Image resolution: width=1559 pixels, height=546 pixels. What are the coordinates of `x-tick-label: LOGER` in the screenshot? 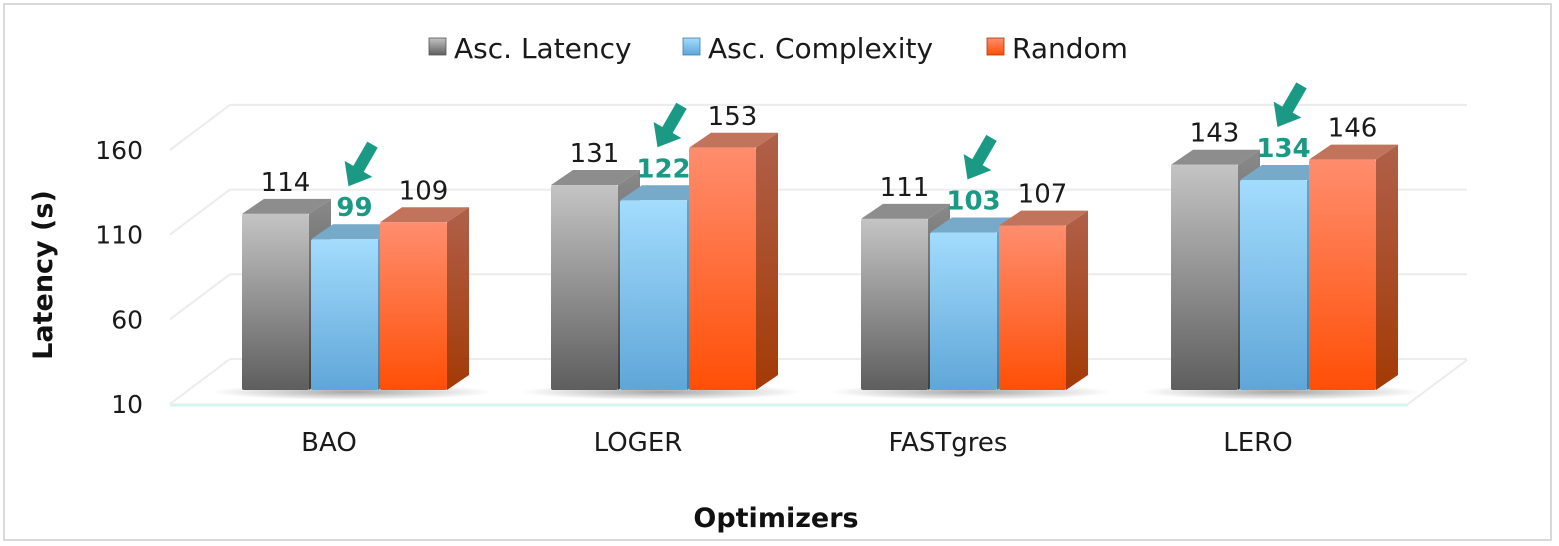 It's located at (638, 443).